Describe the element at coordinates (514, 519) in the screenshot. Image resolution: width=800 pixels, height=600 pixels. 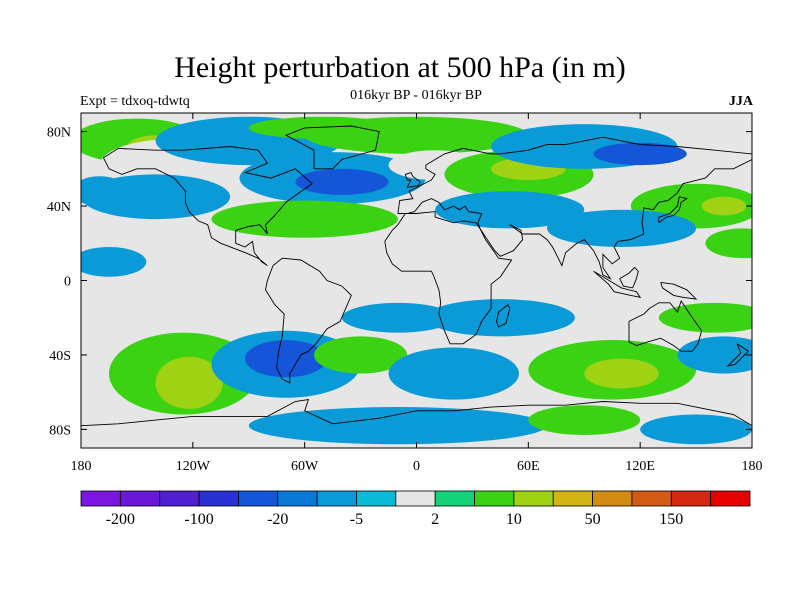
I see `colorbar-label: 10` at that location.